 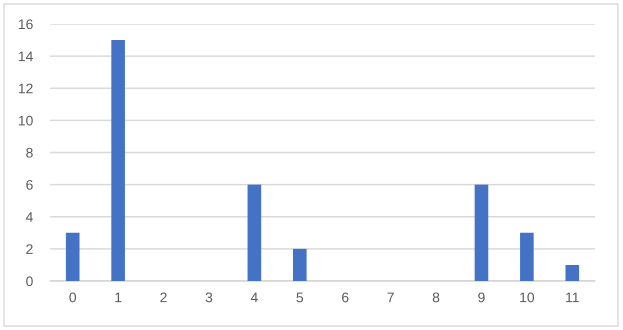 I want to click on x-tick-label: 11, so click(x=572, y=297).